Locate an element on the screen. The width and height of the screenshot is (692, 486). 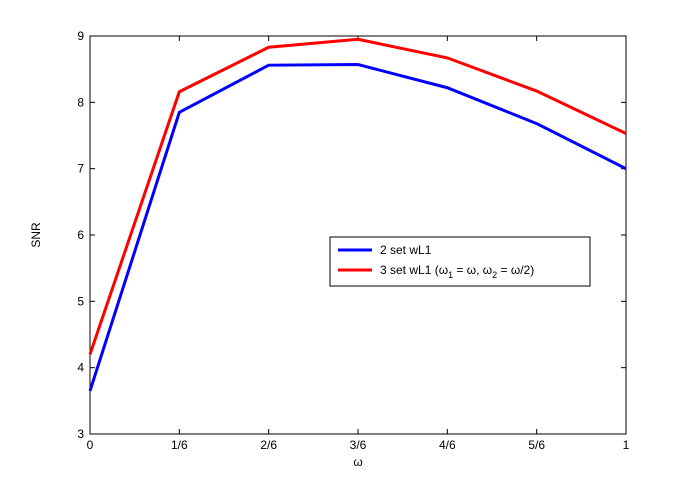
y-tick-label: 3 is located at coordinates (80, 434).